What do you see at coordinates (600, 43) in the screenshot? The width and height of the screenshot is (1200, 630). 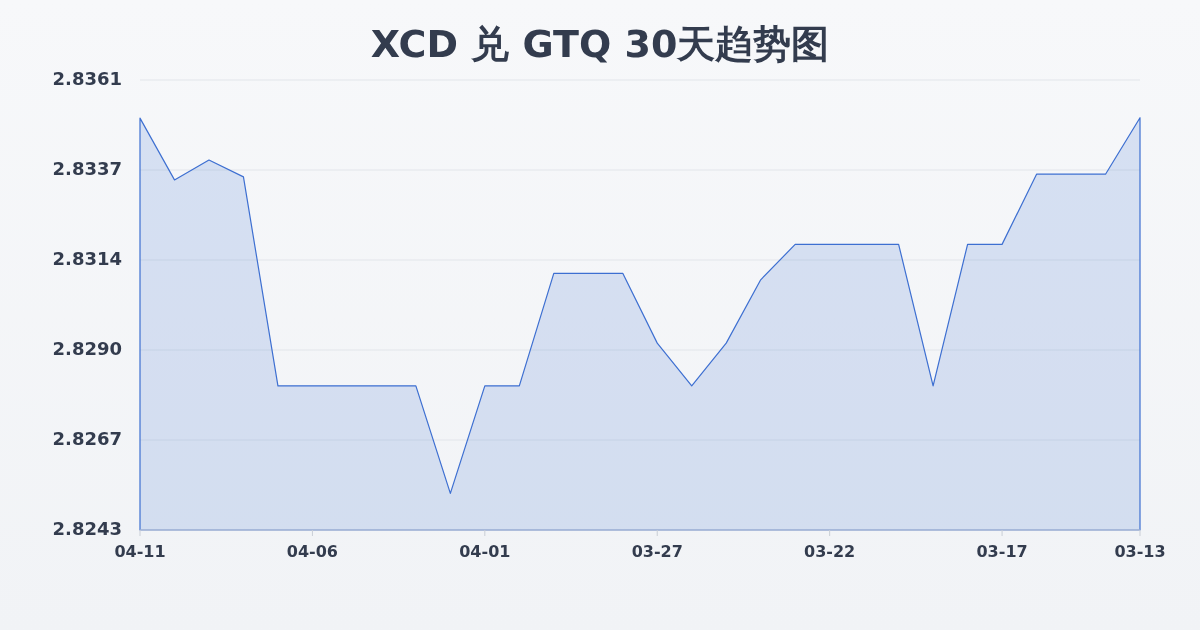 I see `chart-title: XCD 兑 GTQ 30天趋势图` at bounding box center [600, 43].